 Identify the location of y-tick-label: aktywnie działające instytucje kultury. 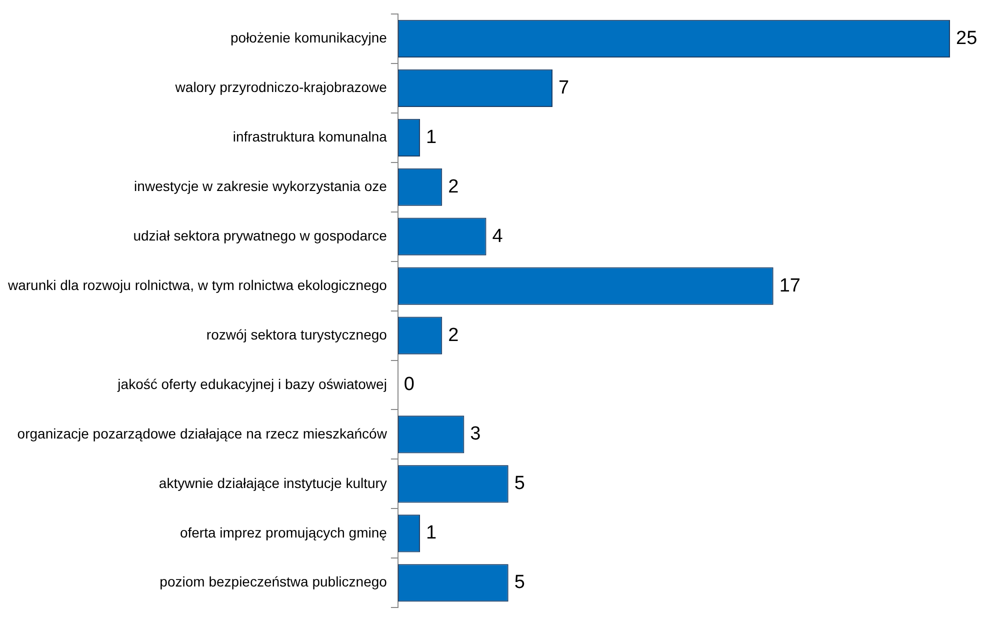
(272, 482).